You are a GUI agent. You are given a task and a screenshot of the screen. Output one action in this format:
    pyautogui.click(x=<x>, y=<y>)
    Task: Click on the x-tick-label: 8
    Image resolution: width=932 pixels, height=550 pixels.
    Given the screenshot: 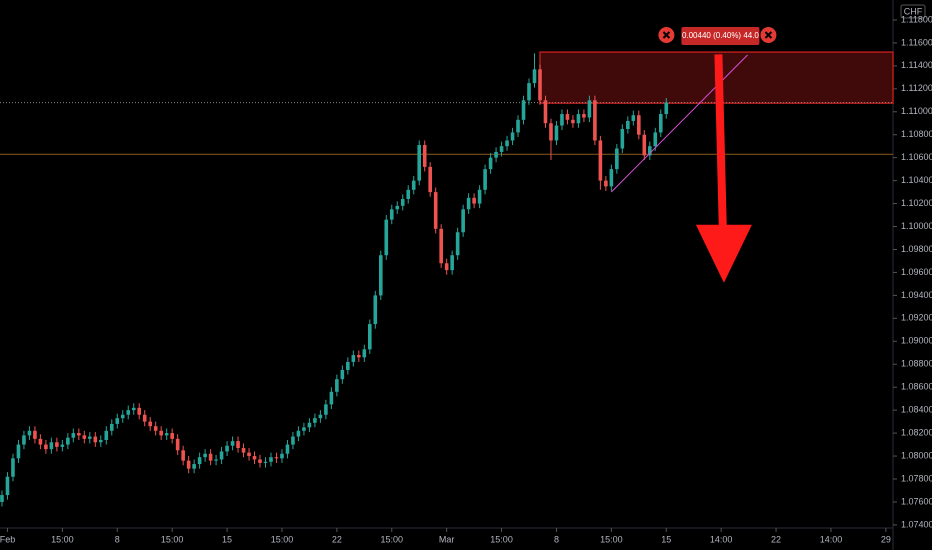 What is the action you would take?
    pyautogui.click(x=556, y=539)
    